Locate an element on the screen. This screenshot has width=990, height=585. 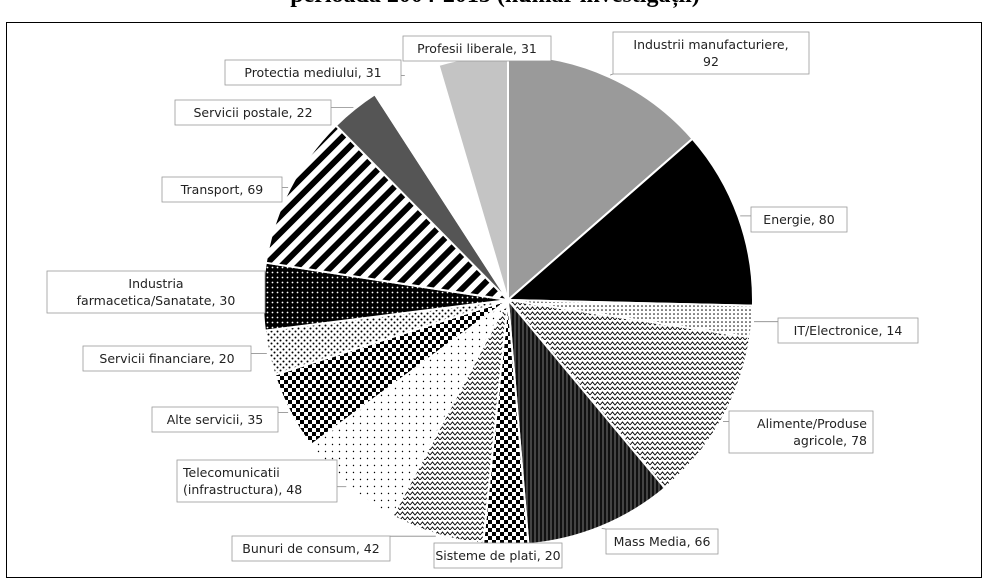
slice-label-13: Servicii postale, 22 is located at coordinates (253, 112).